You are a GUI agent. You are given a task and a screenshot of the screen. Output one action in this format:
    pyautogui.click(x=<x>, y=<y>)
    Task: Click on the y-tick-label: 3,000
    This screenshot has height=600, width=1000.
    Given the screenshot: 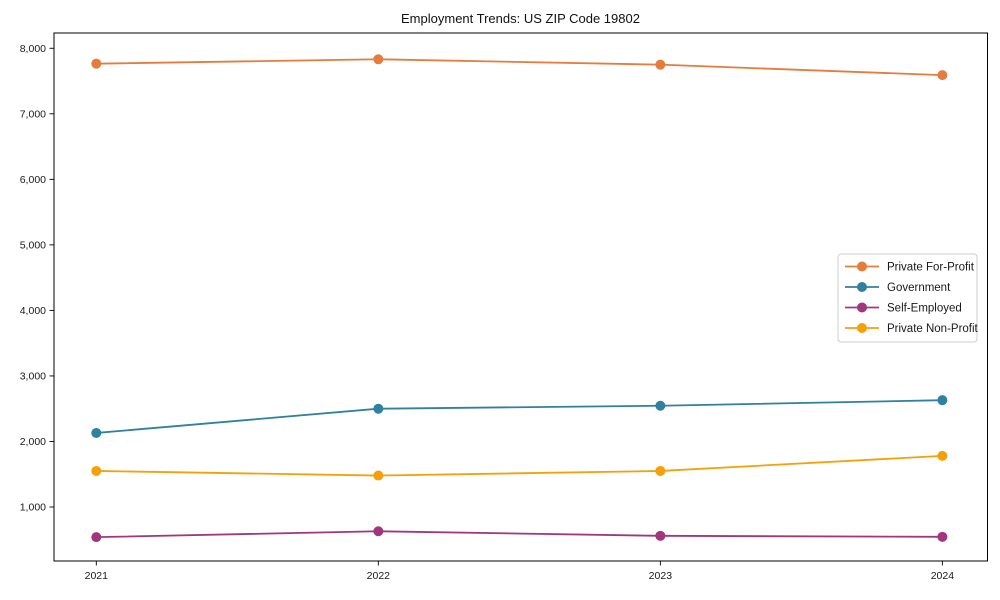 What is the action you would take?
    pyautogui.click(x=33, y=377)
    